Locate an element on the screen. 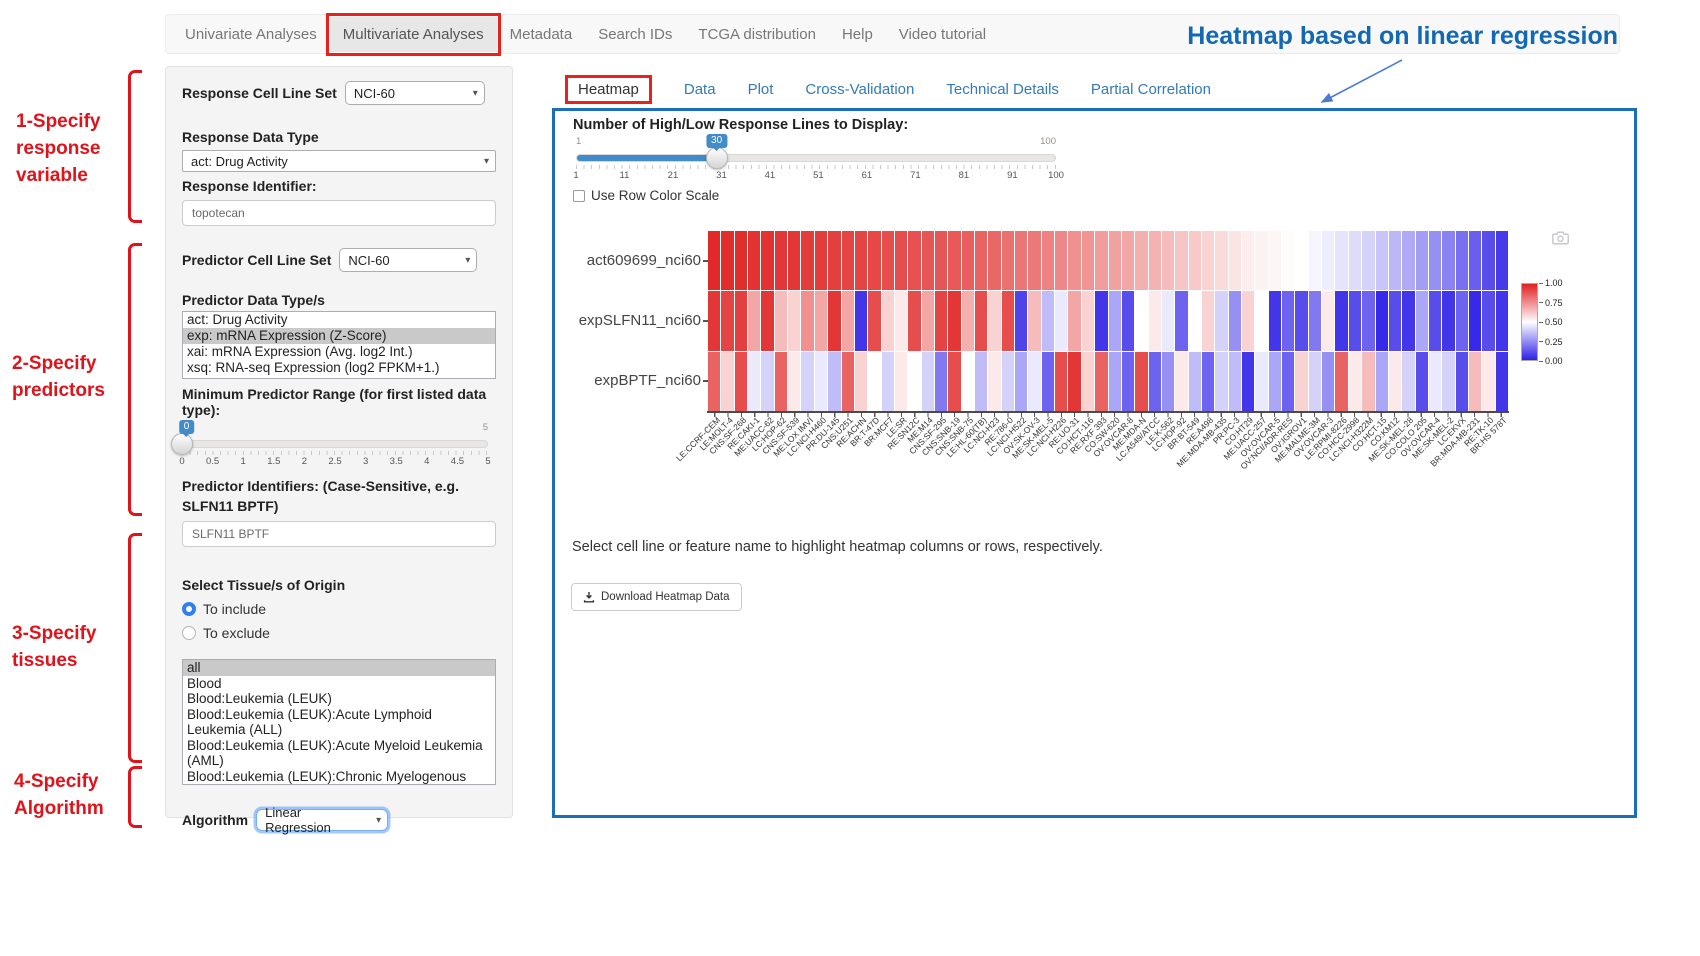 The image size is (1700, 956). tab-heatmap: Heatmap is located at coordinates (608, 89).